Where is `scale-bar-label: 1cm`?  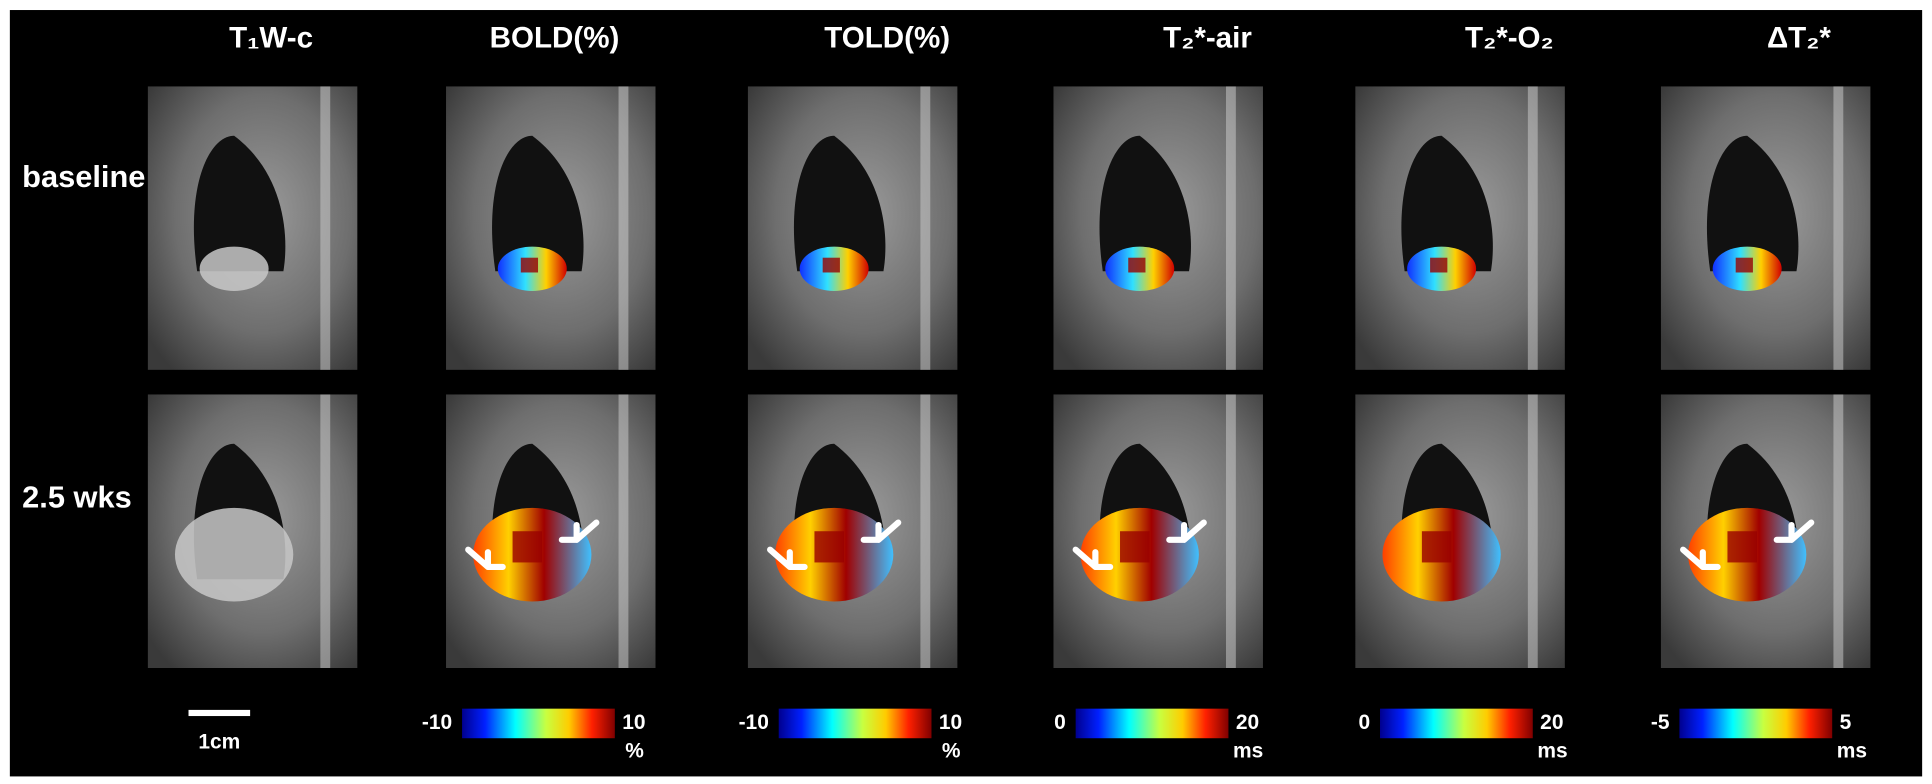
scale-bar-label: 1cm is located at coordinates (219, 742).